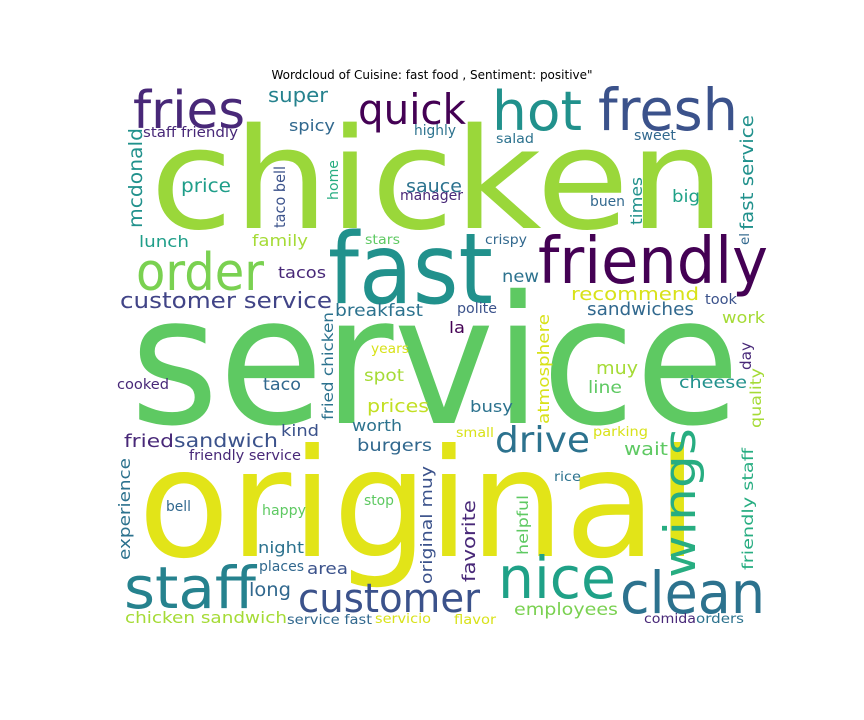  What do you see at coordinates (605, 388) in the screenshot?
I see `wordcloud-word: line` at bounding box center [605, 388].